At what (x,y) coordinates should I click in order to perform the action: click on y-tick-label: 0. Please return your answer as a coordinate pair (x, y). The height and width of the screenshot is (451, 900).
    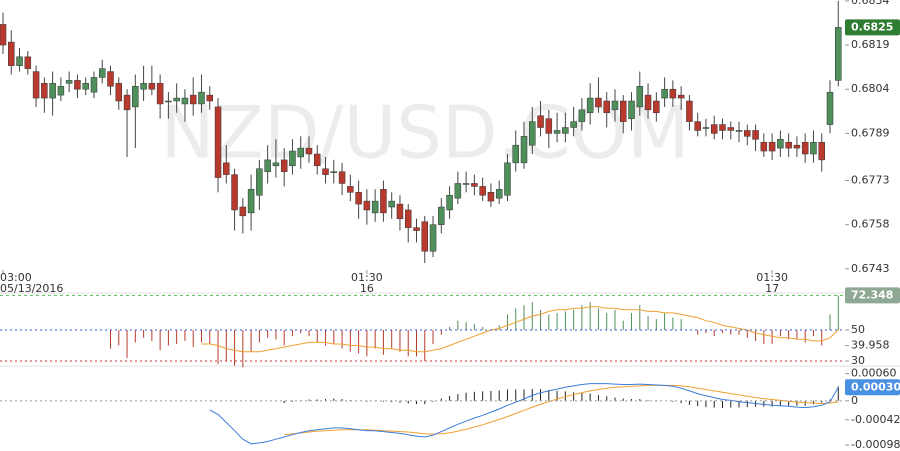
    Looking at the image, I should click on (854, 400).